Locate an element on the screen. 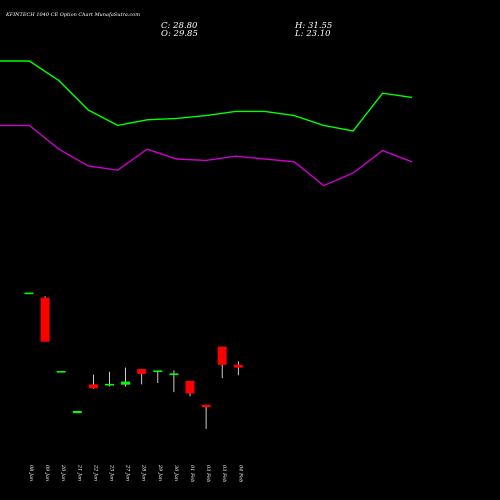  x-tick-label: 01 Feb is located at coordinates (192, 473).